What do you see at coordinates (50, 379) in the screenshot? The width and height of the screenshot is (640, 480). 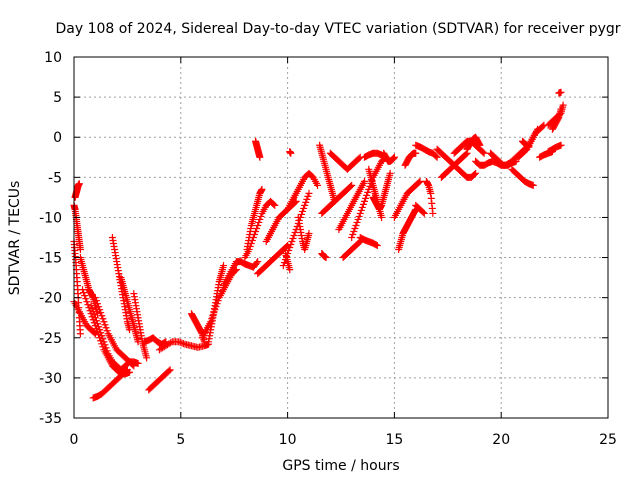 I see `y-tick-label: -30` at bounding box center [50, 379].